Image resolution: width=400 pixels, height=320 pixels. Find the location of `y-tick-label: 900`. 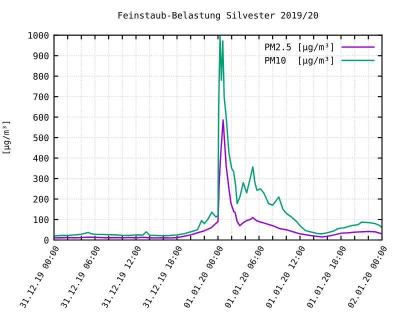

y-tick-label: 900 is located at coordinates (41, 56).